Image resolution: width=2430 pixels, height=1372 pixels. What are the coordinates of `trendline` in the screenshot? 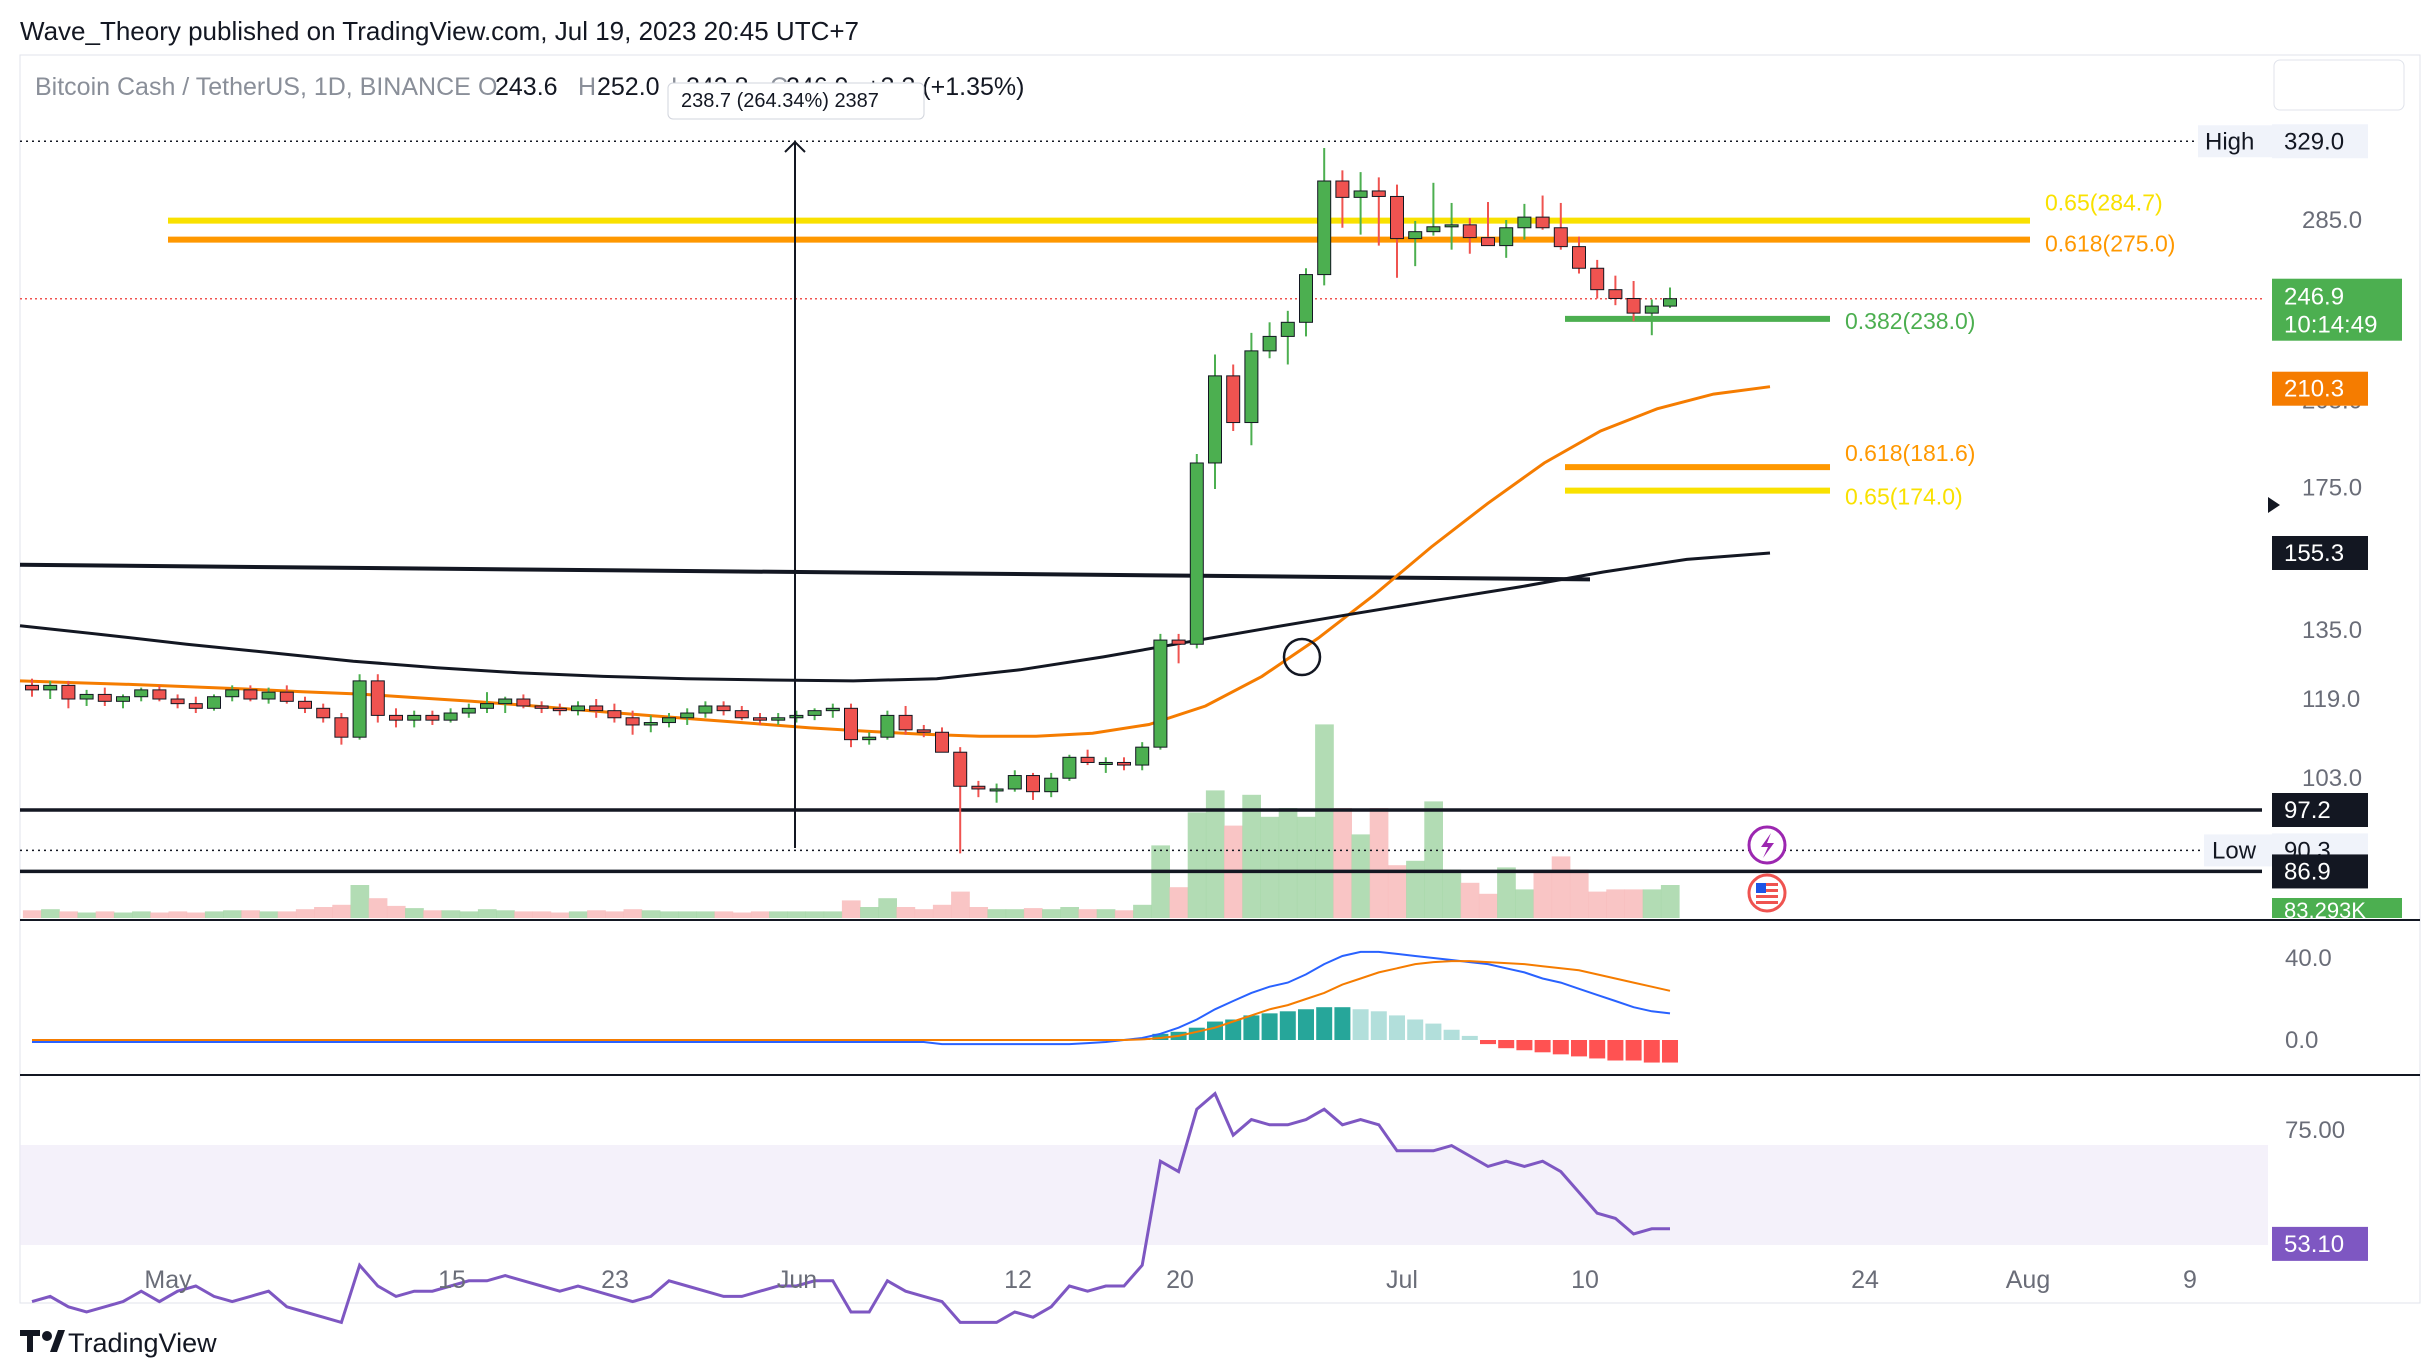 It's located at (805, 572).